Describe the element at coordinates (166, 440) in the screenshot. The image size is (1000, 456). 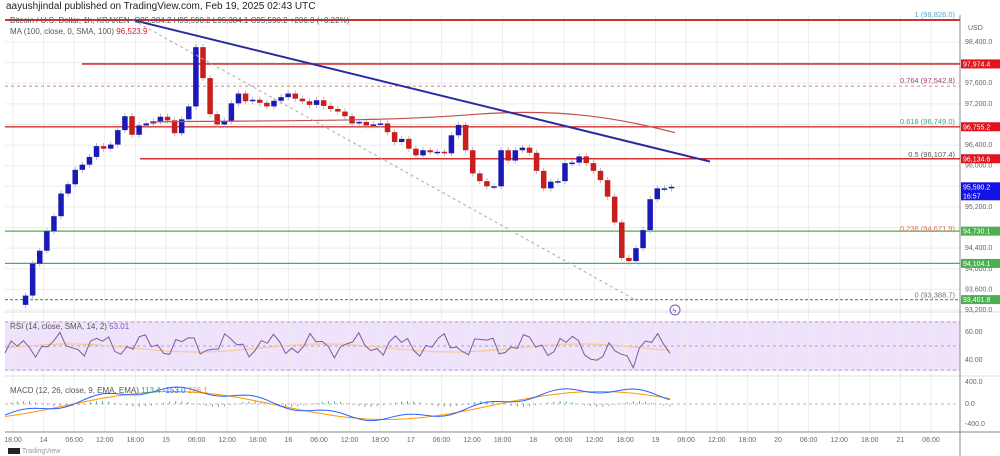
I see `svg-text: 15` at that location.